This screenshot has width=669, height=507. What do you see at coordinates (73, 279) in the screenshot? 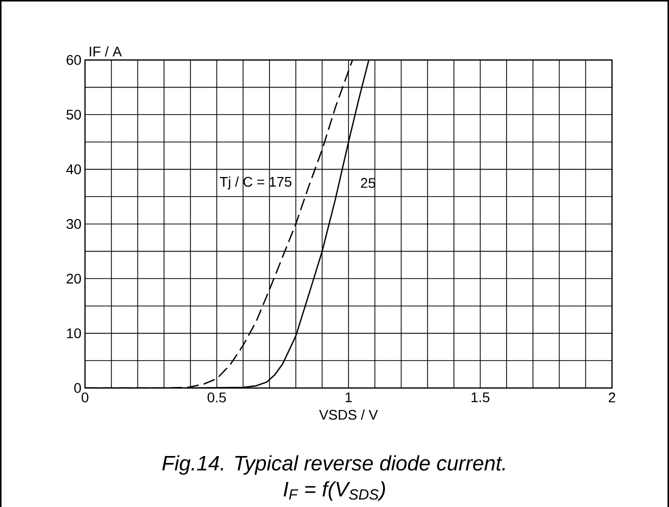
I see `y-tick-label: 20` at bounding box center [73, 279].